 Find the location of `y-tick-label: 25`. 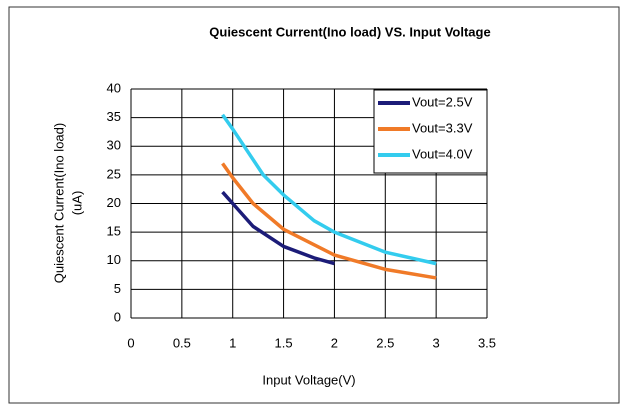

y-tick-label: 25 is located at coordinates (114, 173).